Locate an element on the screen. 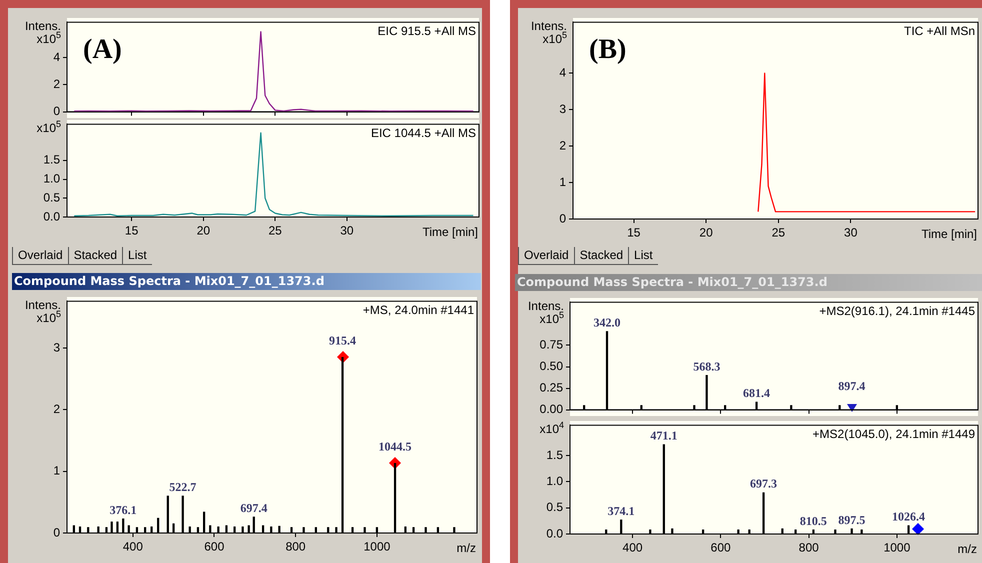  annotation: 1044.5 is located at coordinates (395, 446).